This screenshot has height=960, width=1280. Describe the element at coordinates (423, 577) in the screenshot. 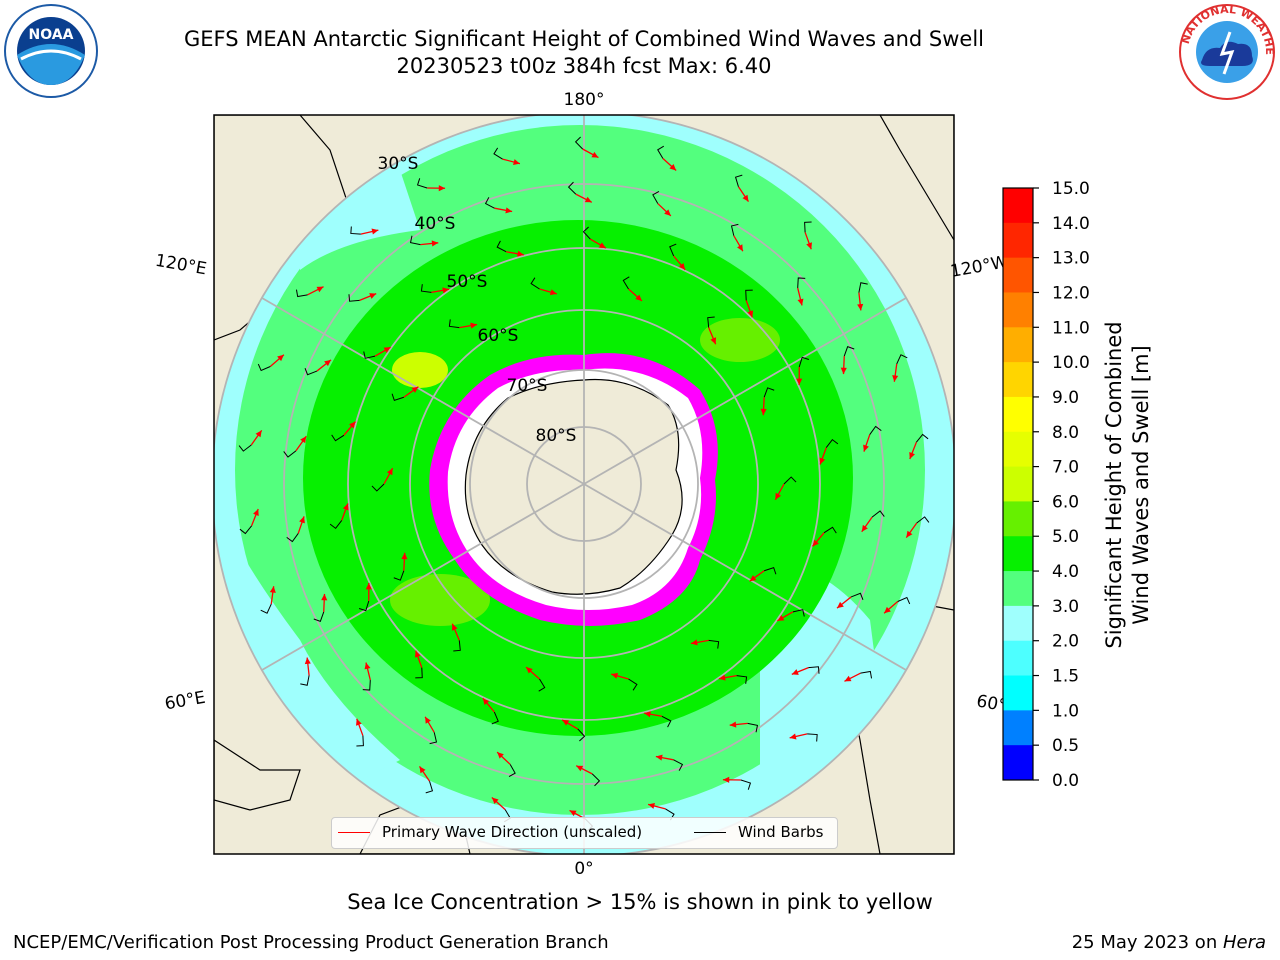

I see `lon-60e` at that location.